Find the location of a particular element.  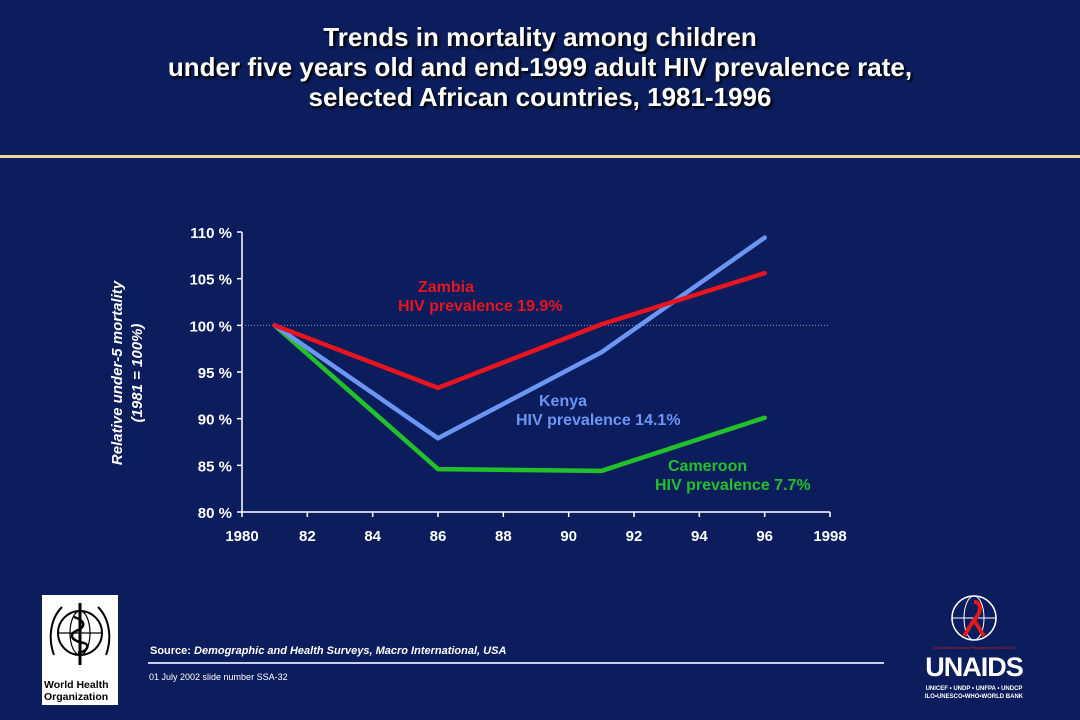

x-tick-label: 82 is located at coordinates (307, 536).